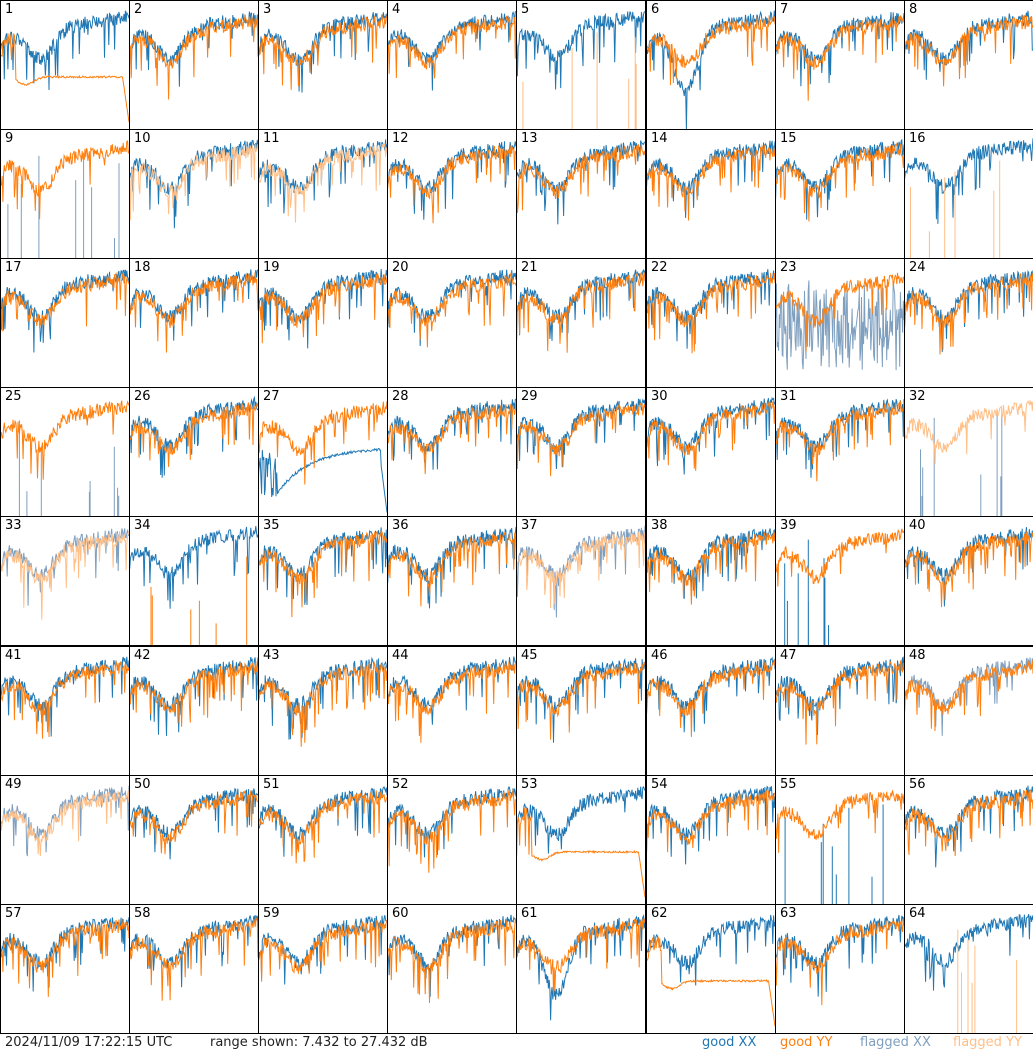  I want to click on panel-label: 62, so click(659, 913).